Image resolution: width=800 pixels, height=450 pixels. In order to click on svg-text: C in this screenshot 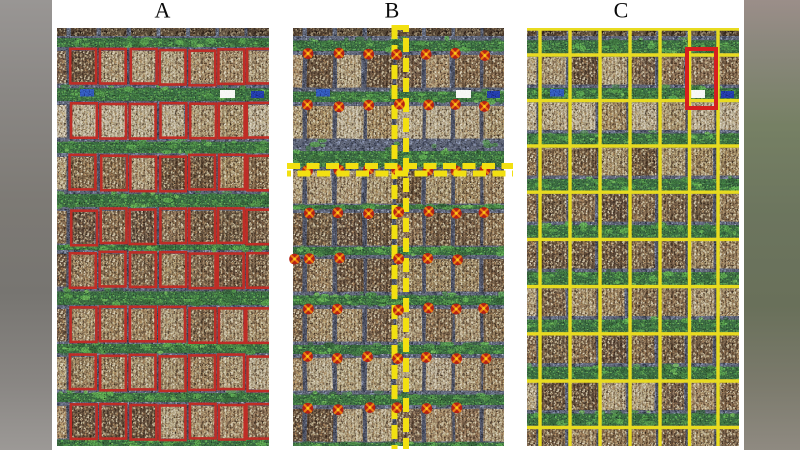, I will do `click(621, 11)`.